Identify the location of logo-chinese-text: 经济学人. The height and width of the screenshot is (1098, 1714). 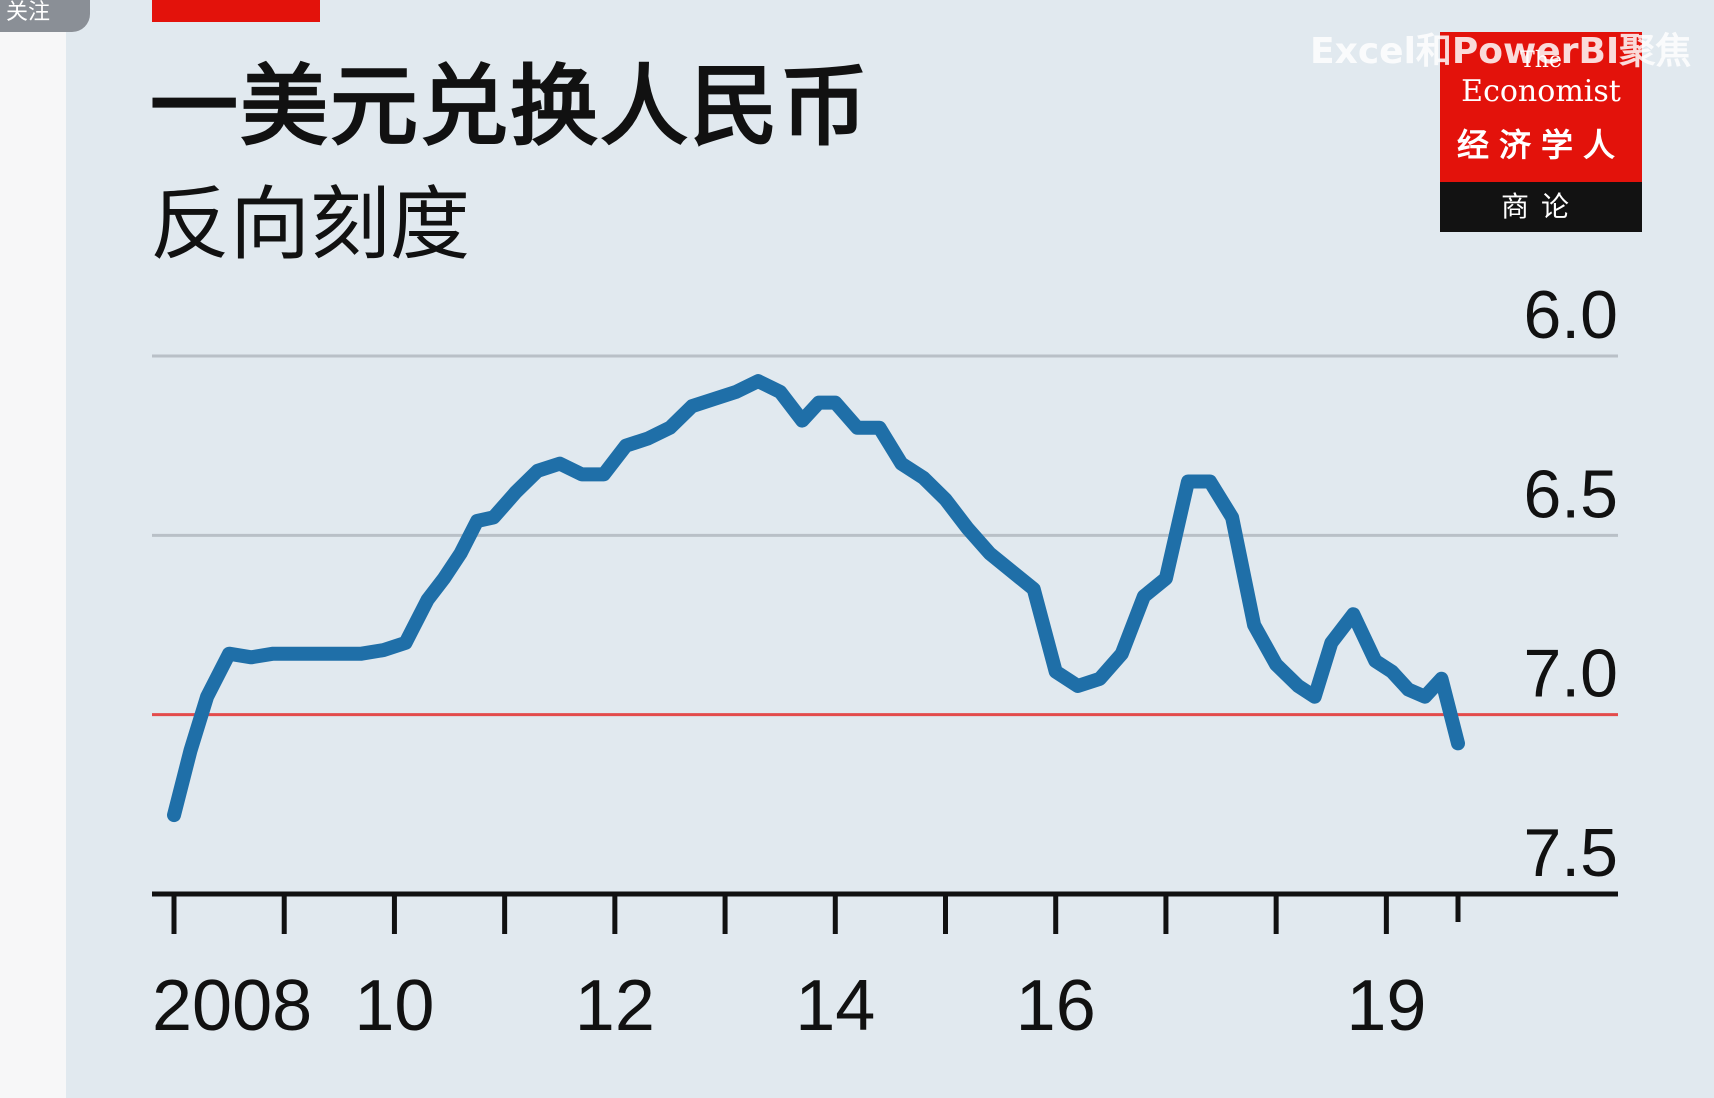
(1540, 145).